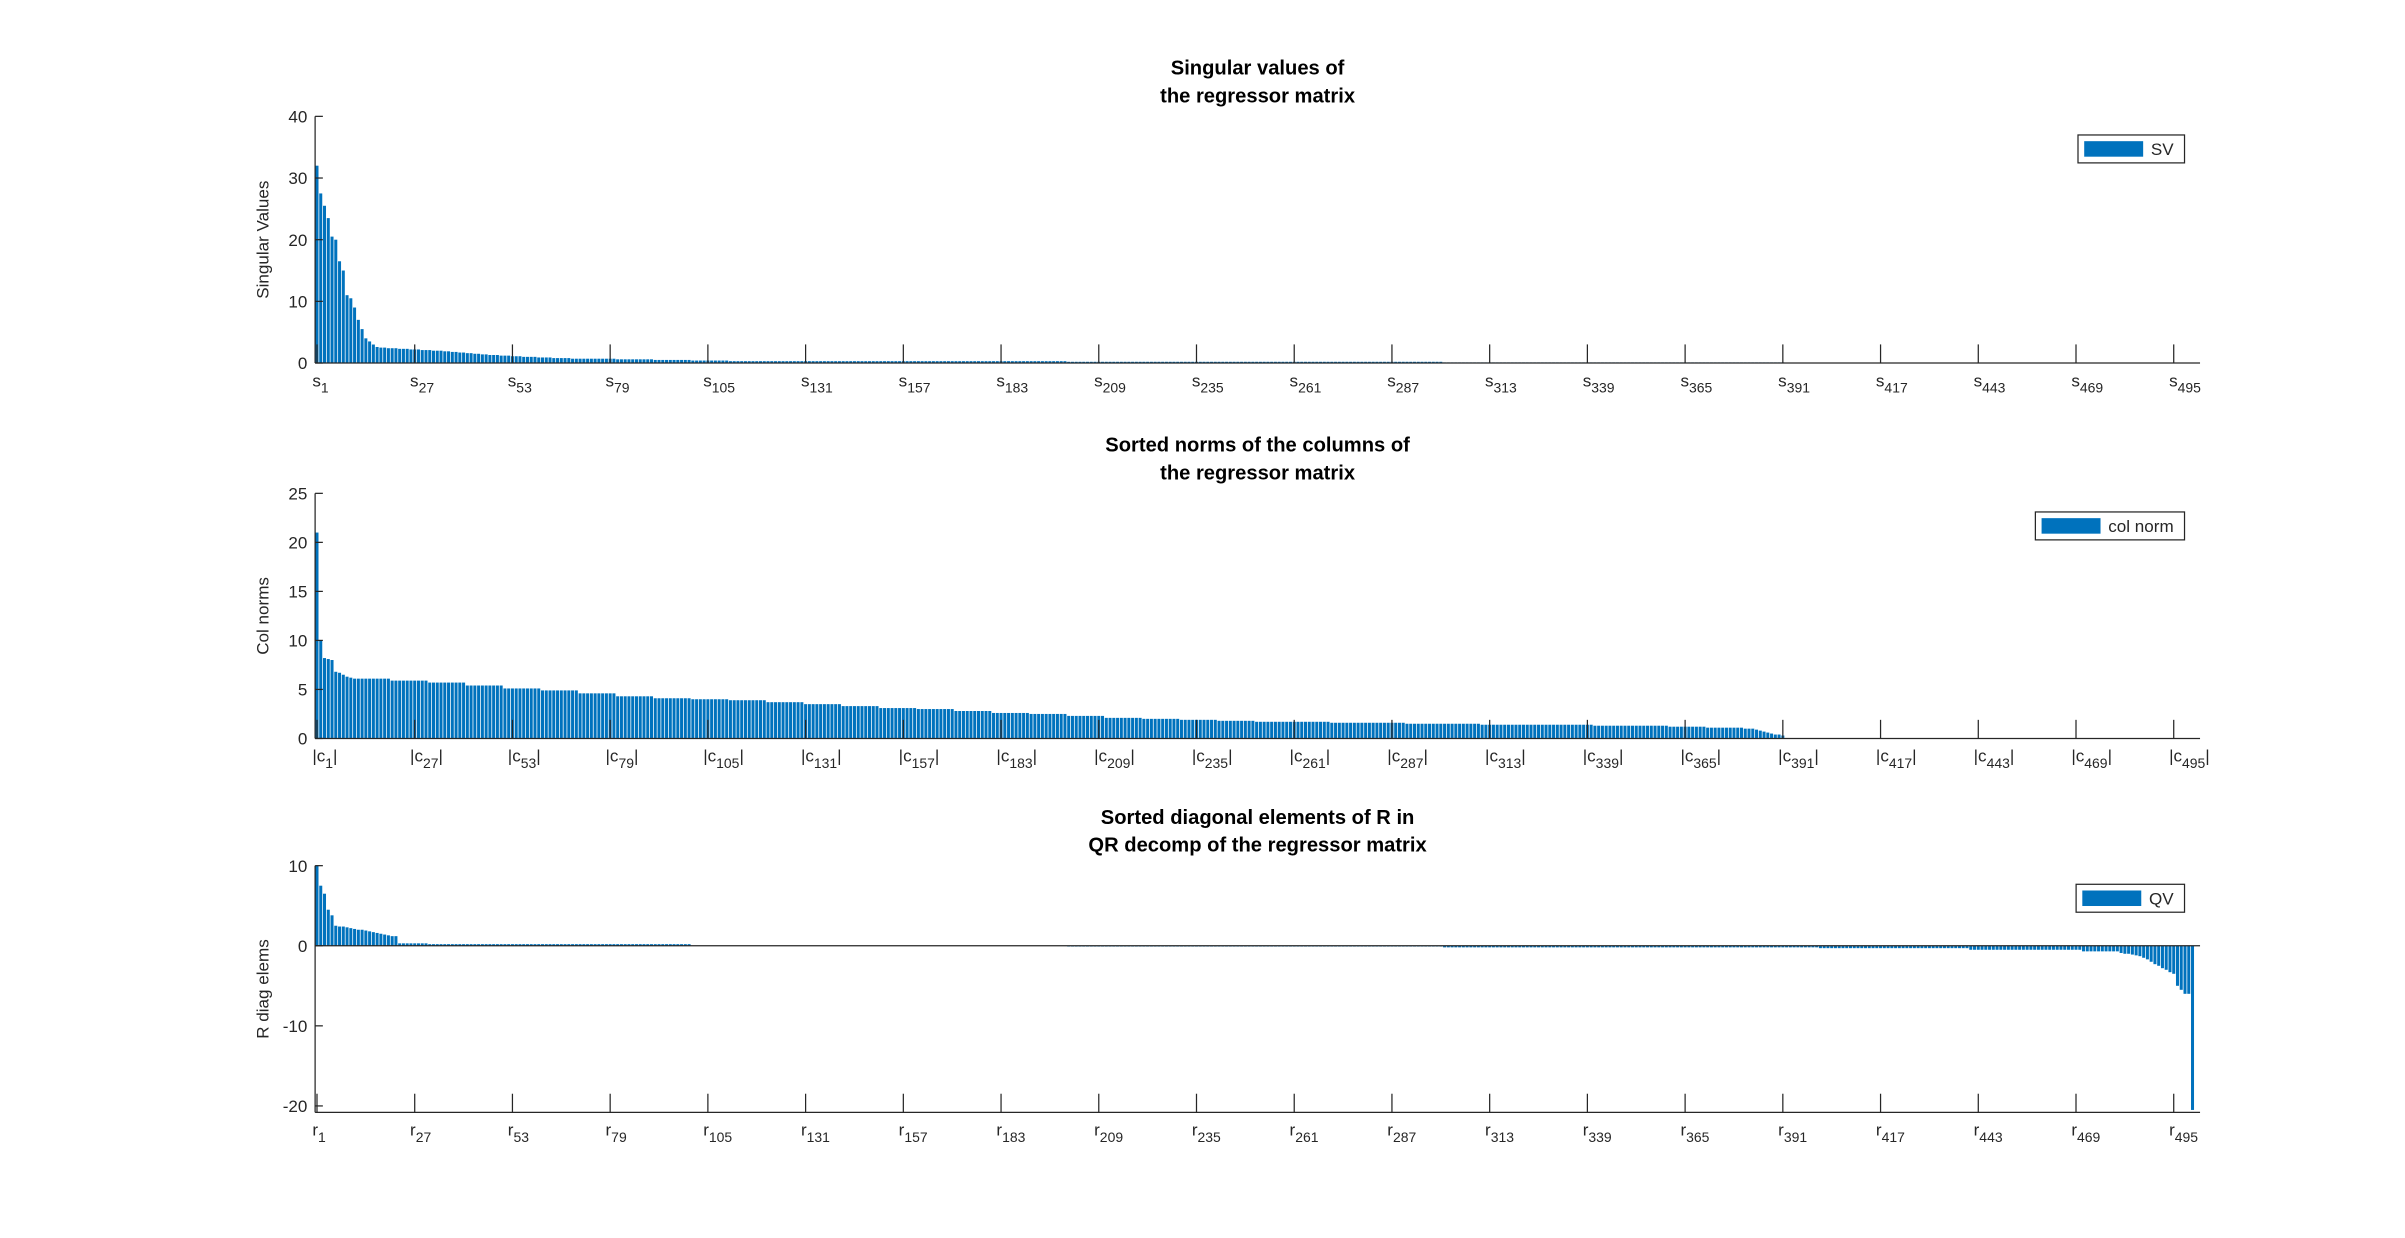 This screenshot has height=1238, width=2405. I want to click on x-tick-label: |c391|, so click(1798, 759).